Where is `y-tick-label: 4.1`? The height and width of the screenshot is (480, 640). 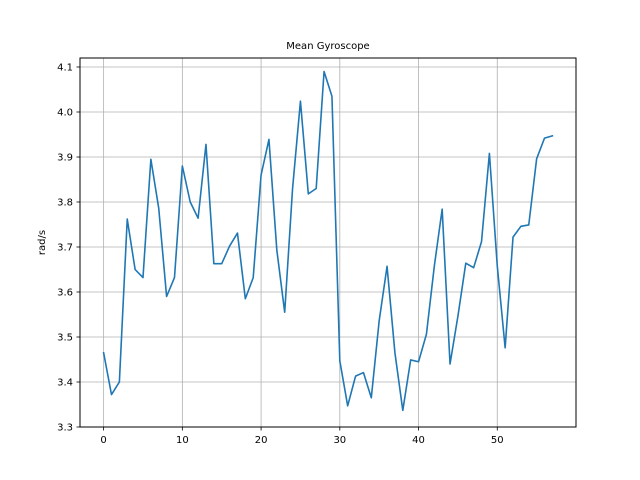
y-tick-label: 4.1 is located at coordinates (65, 68).